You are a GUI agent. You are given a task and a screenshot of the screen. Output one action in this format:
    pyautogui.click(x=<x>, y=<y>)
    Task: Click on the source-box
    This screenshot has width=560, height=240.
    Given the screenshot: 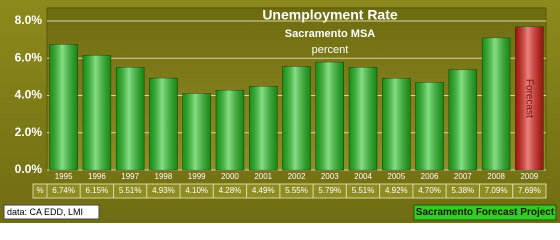 What is the action you would take?
    pyautogui.click(x=51, y=212)
    